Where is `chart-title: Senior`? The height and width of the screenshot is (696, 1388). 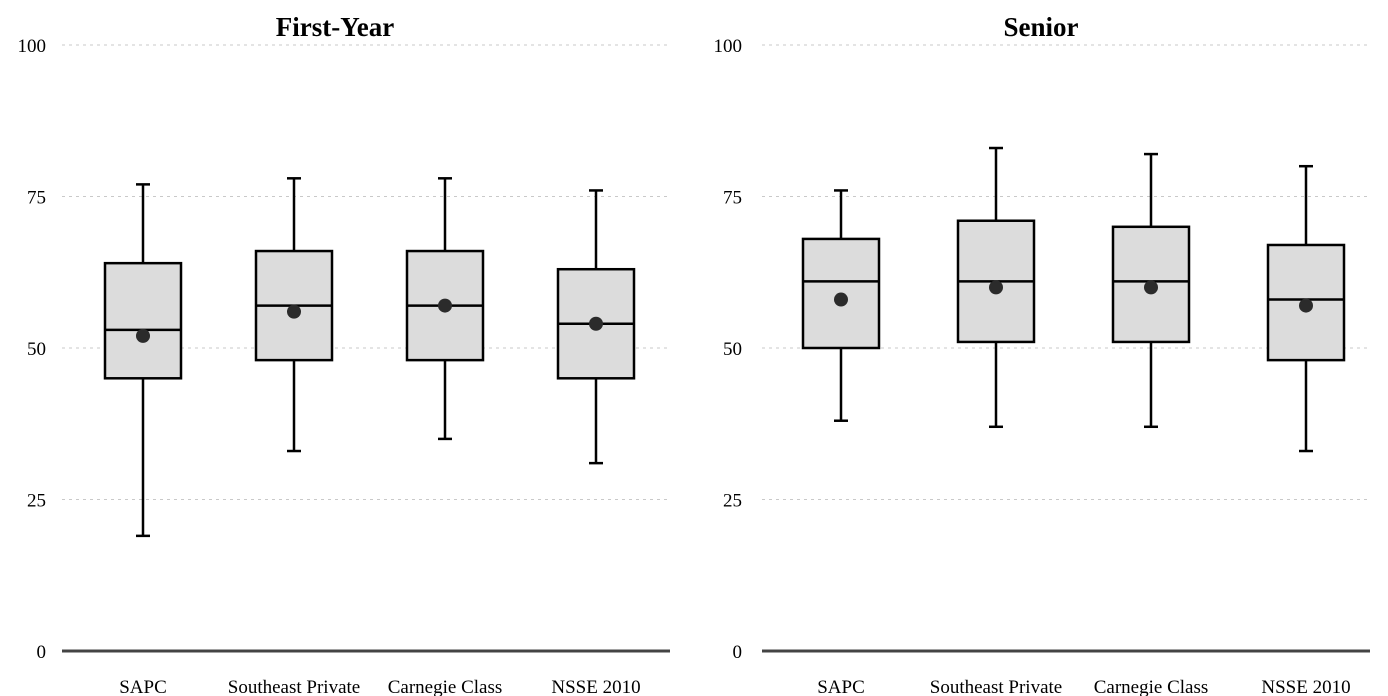 chart-title: Senior is located at coordinates (1040, 27).